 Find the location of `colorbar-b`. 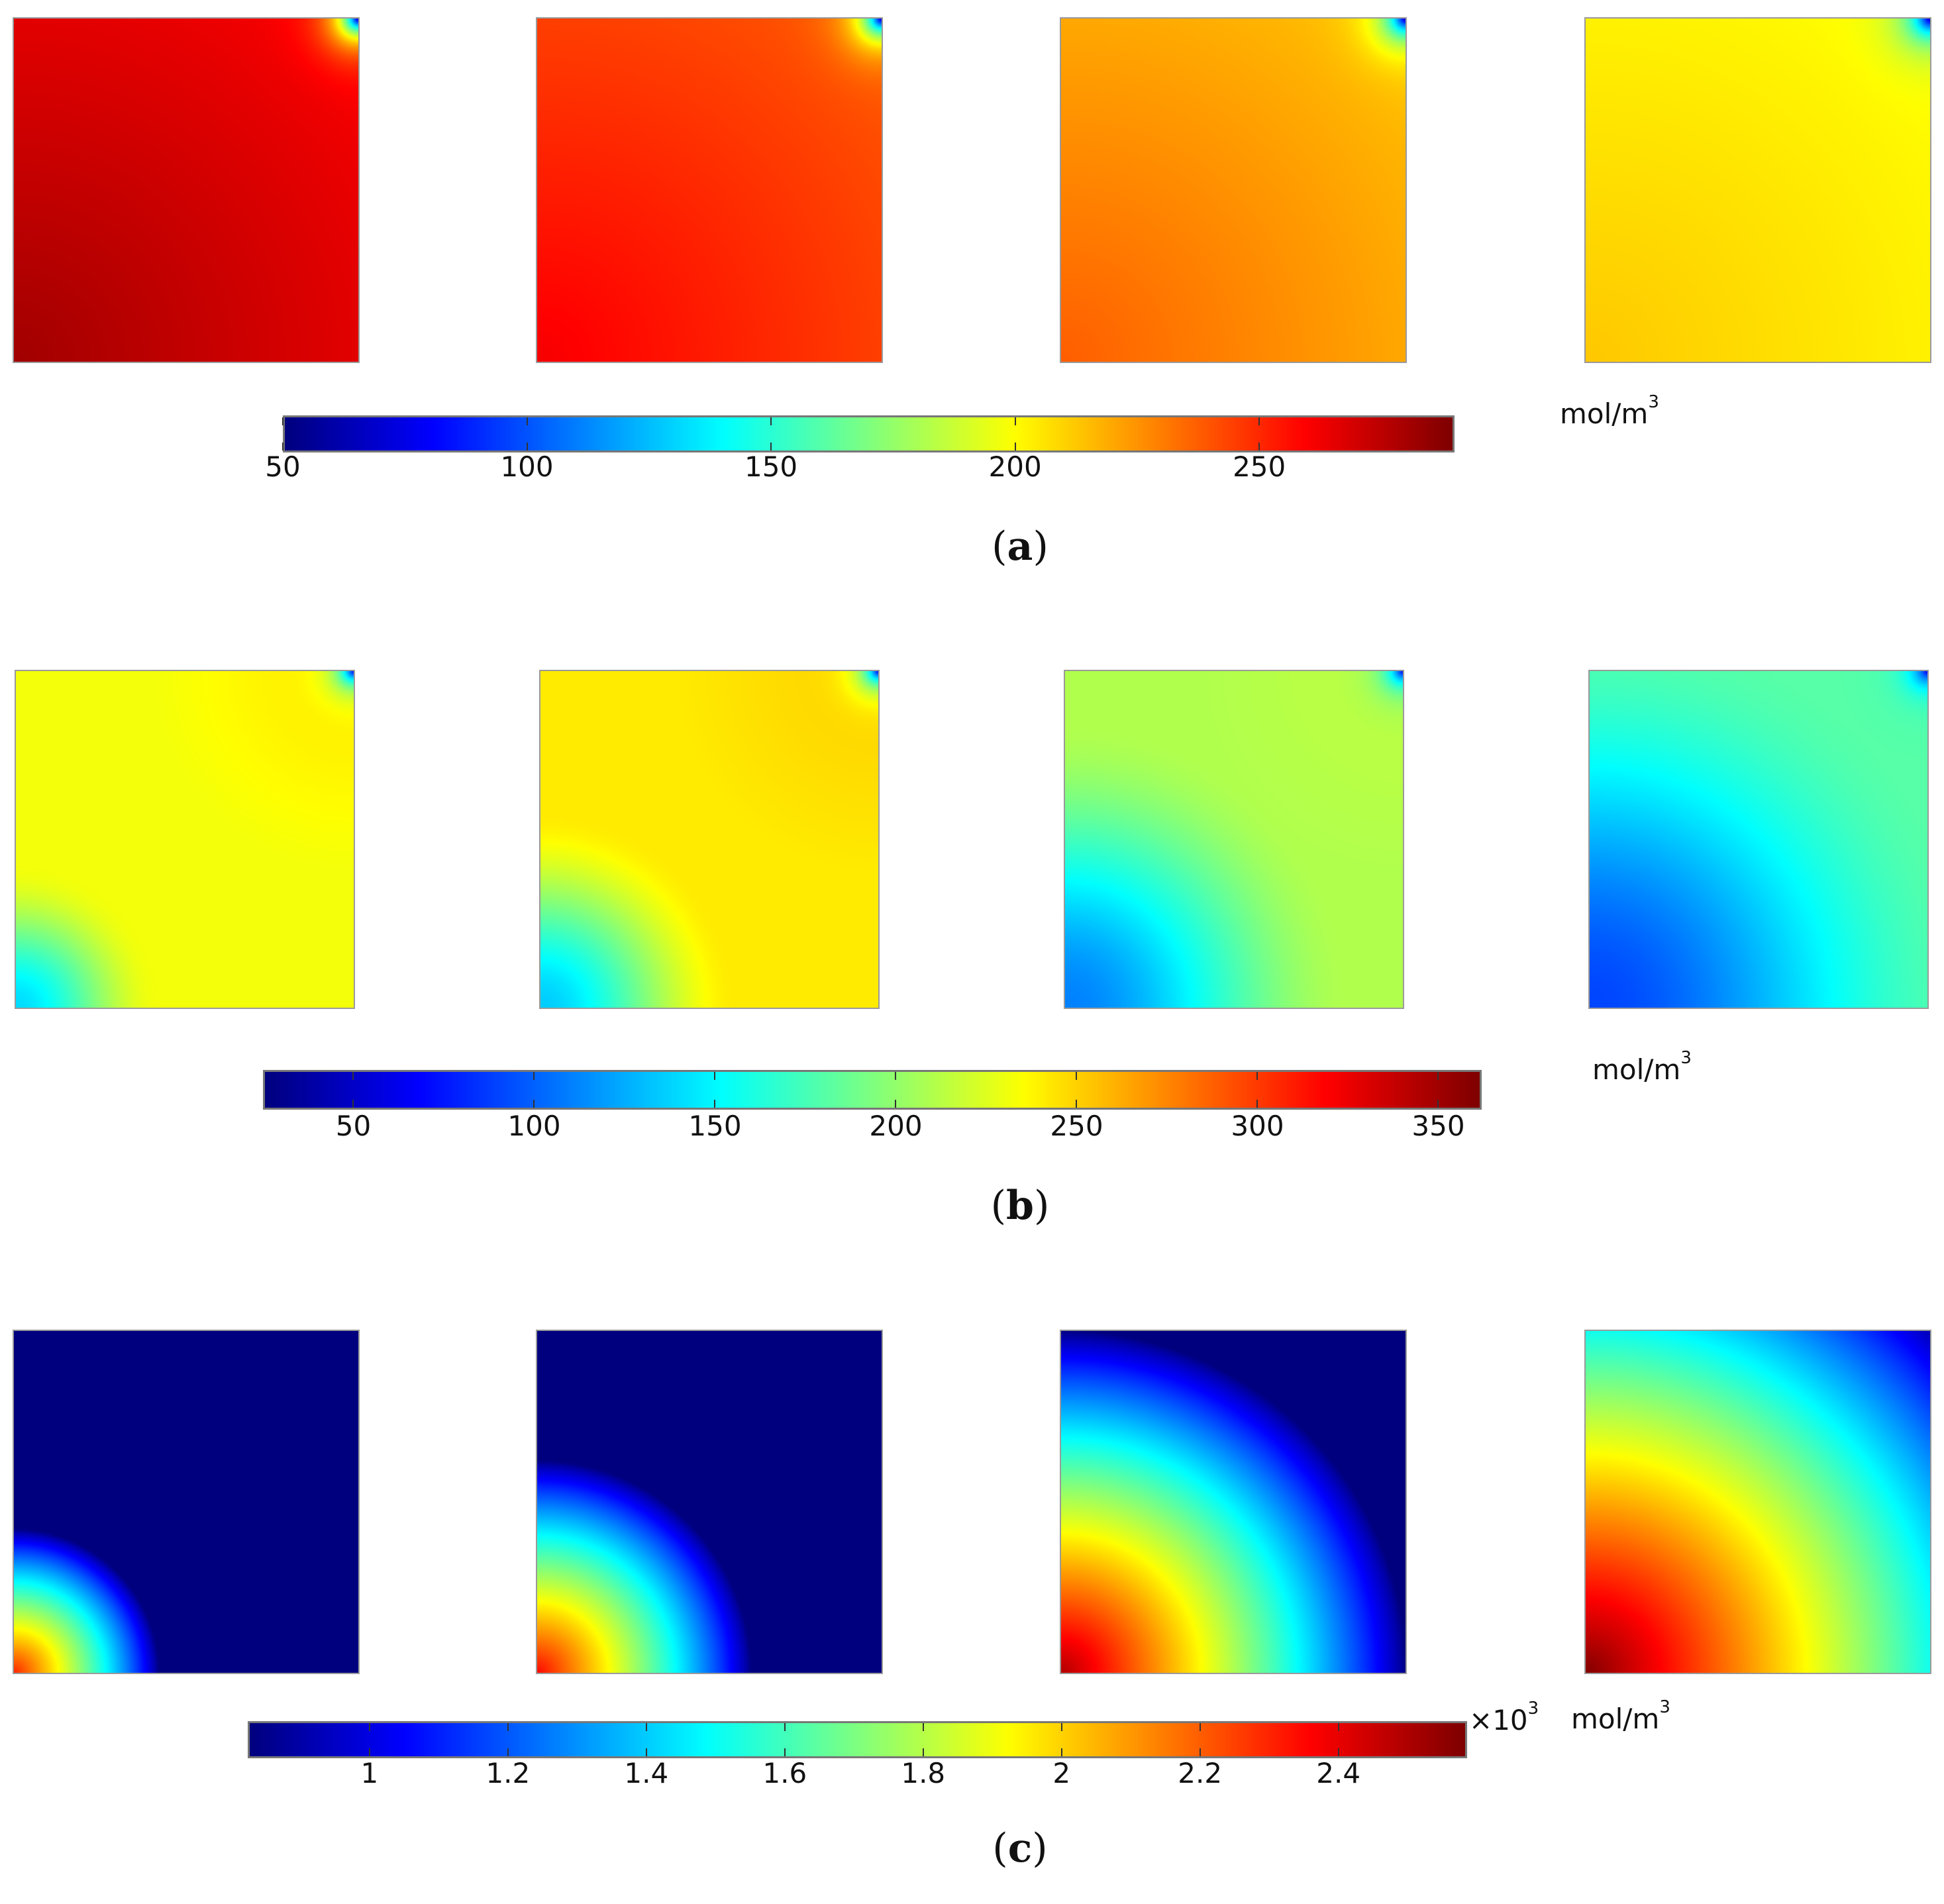

colorbar-b is located at coordinates (873, 1090).